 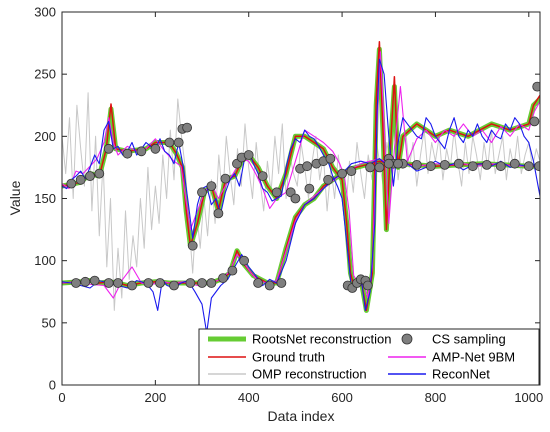 I want to click on legend-item-ground-truth: Ground truth, so click(x=266, y=357).